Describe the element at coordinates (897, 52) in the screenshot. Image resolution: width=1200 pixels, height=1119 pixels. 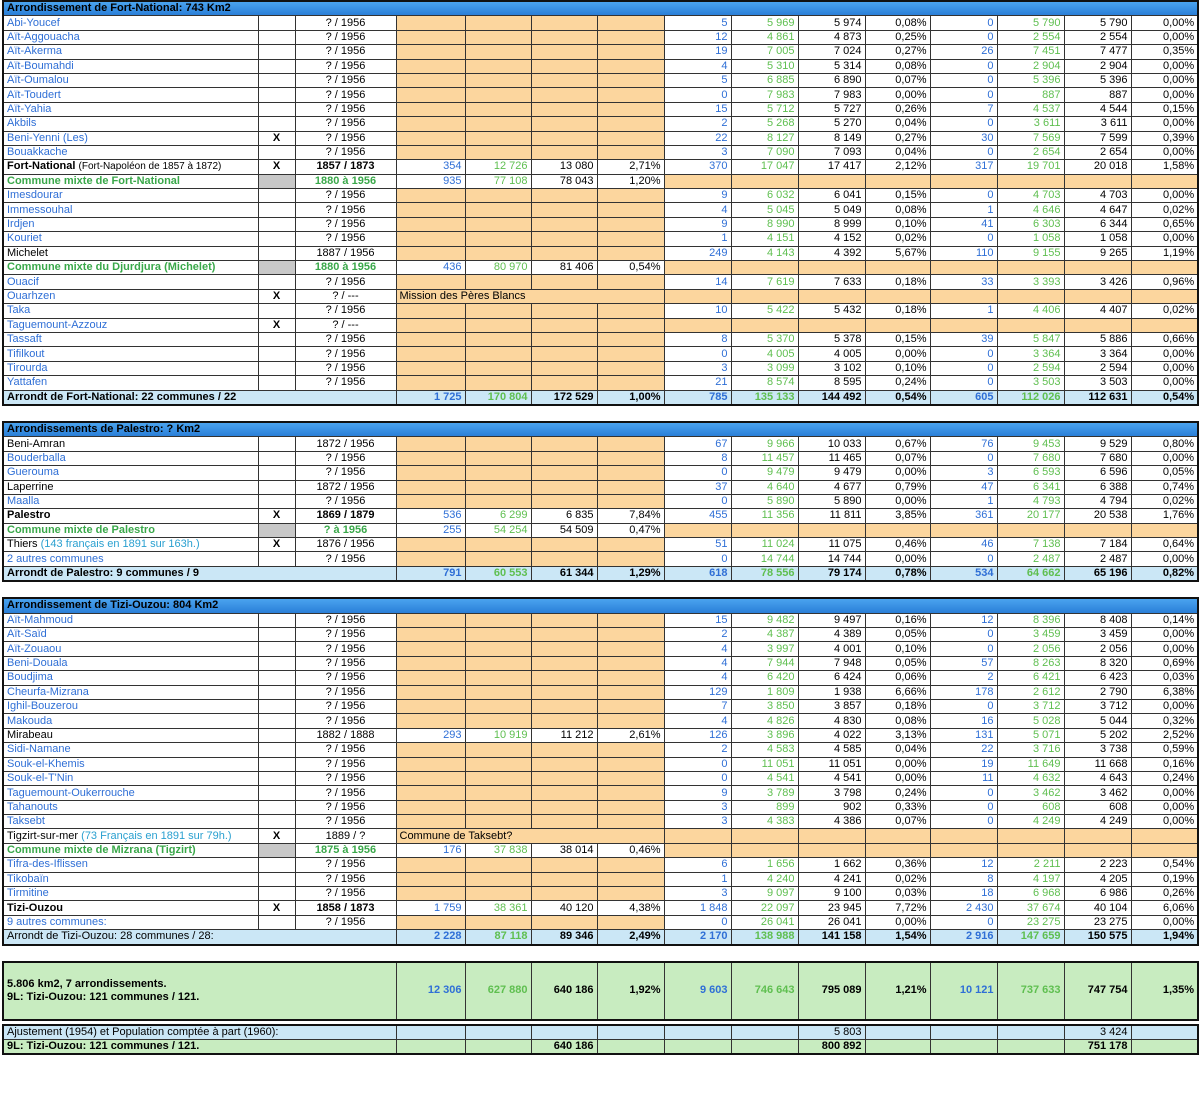
I see `value-cell: 0,27%` at that location.